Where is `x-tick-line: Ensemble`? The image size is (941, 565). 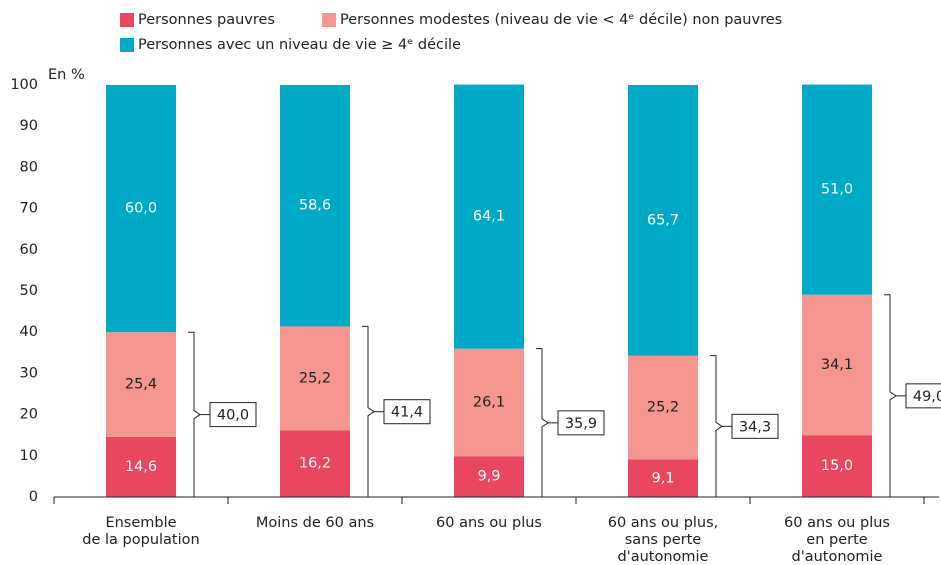
x-tick-line: Ensemble is located at coordinates (140, 523).